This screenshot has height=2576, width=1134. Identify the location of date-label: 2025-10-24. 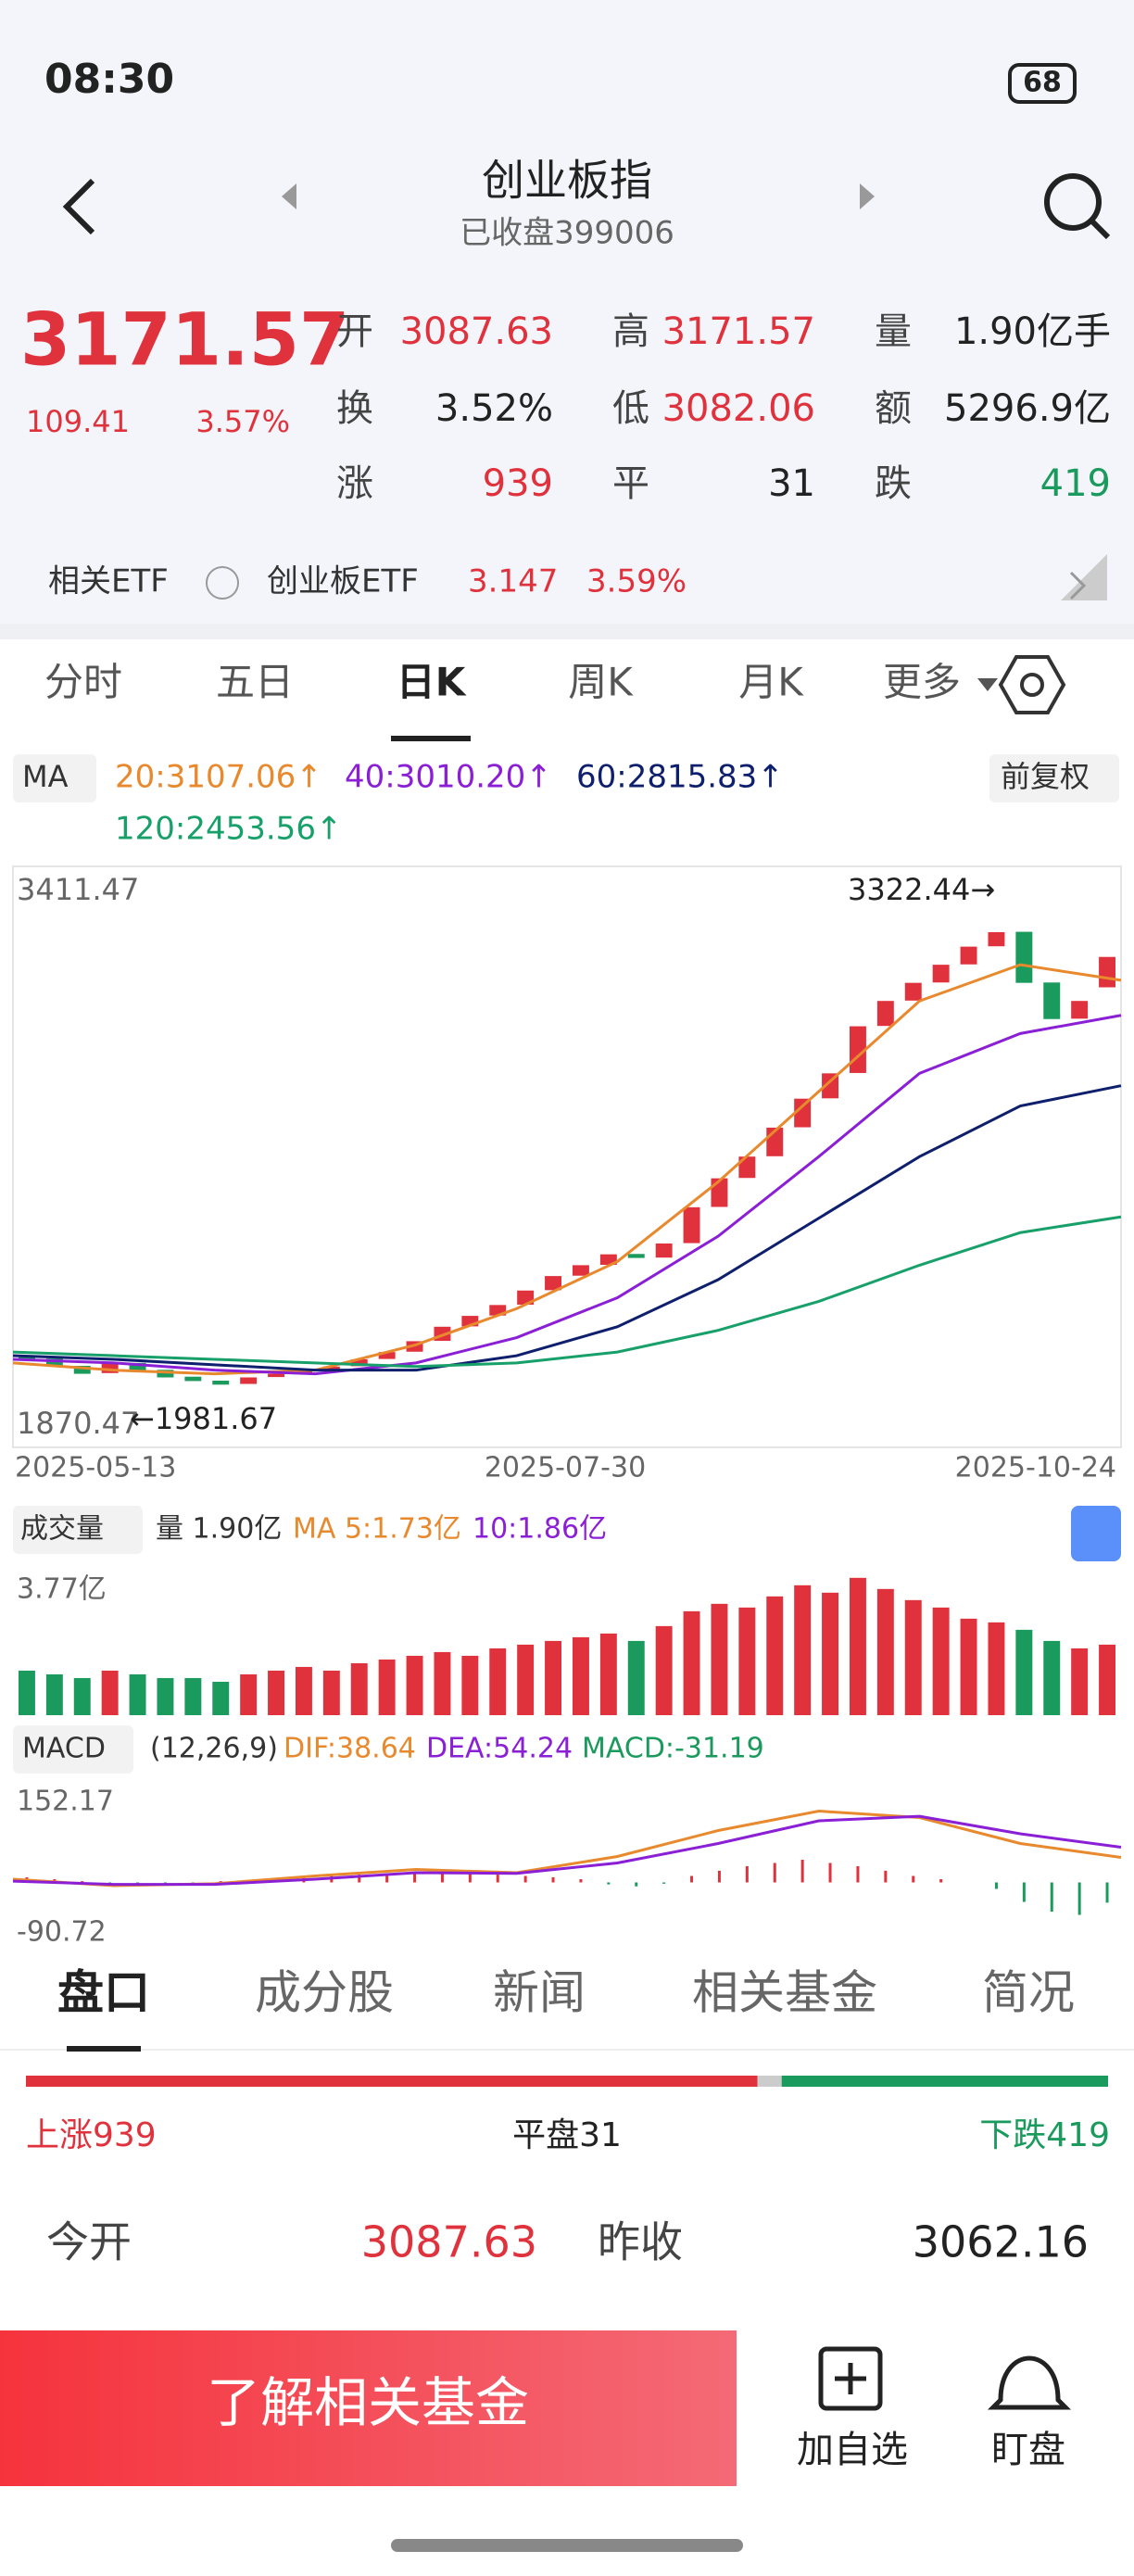
(1035, 1468).